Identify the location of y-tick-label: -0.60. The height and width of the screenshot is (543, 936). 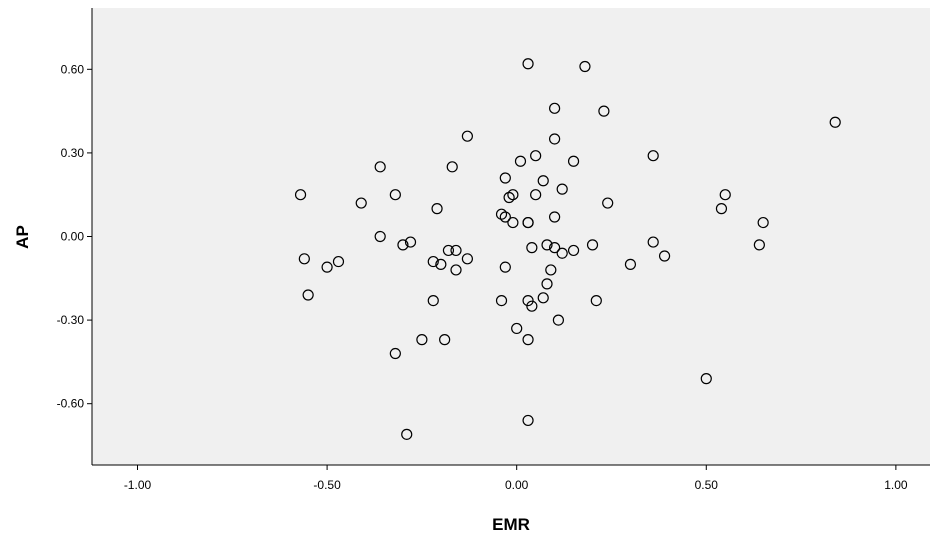
(71, 404).